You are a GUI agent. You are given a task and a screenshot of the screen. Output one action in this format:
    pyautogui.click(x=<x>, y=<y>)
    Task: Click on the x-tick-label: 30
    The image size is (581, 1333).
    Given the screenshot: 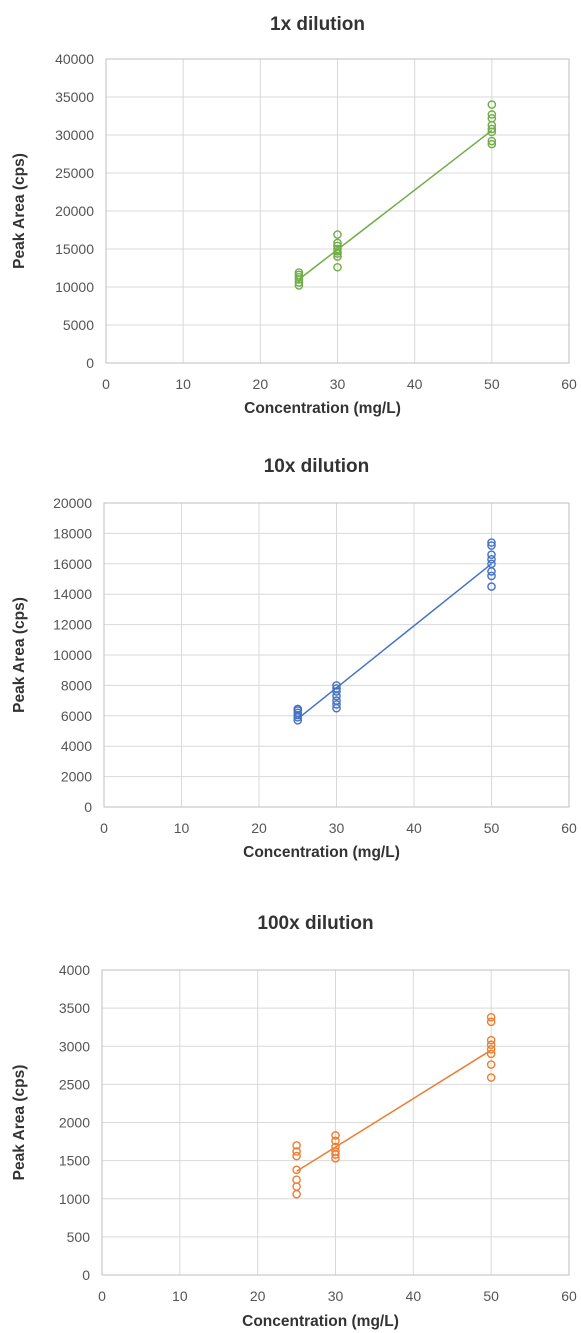 What is the action you would take?
    pyautogui.click(x=337, y=828)
    